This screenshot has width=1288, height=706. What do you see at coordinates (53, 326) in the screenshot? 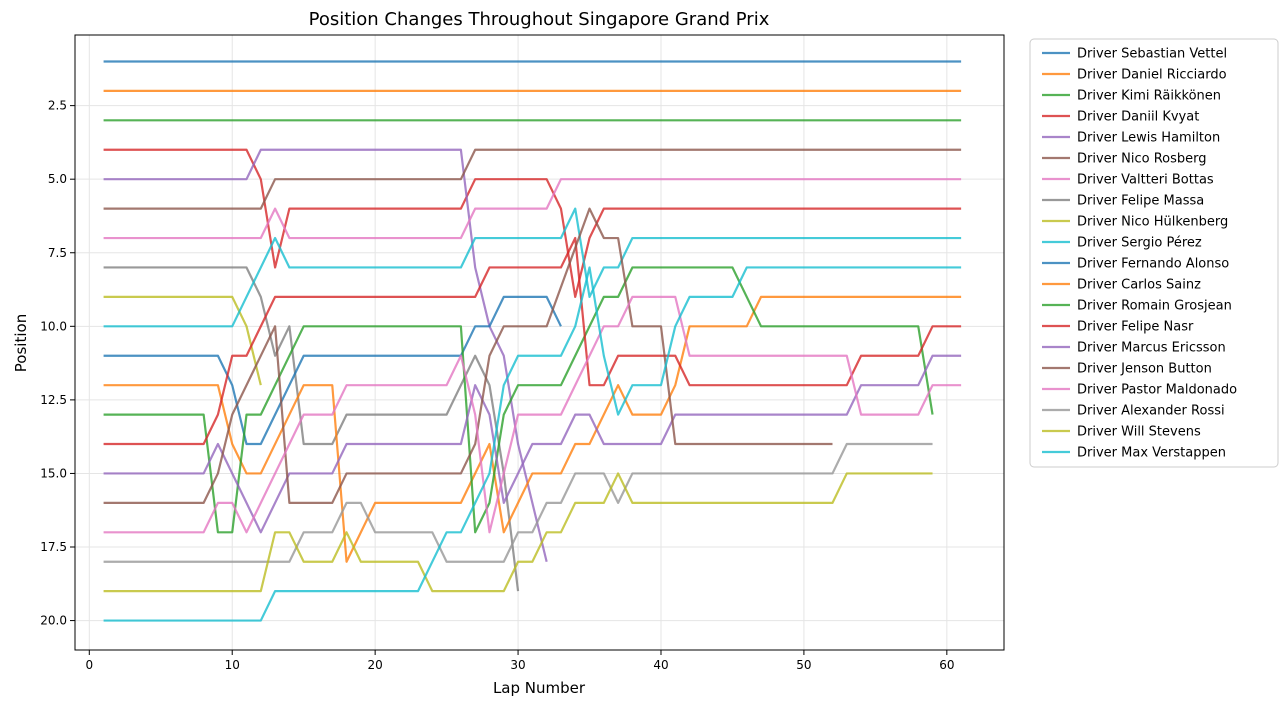
I see `y-tick-label: 10.0` at bounding box center [53, 326].